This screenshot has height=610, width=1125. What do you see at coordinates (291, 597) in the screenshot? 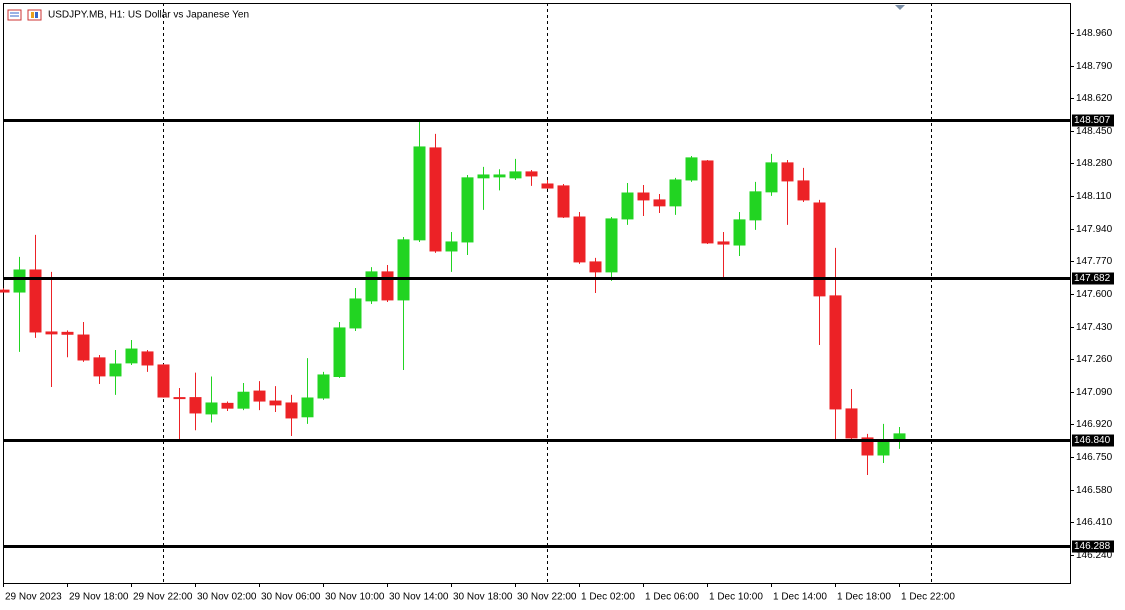
I see `x-tick-label: 30 Nov 06:00` at bounding box center [291, 597].